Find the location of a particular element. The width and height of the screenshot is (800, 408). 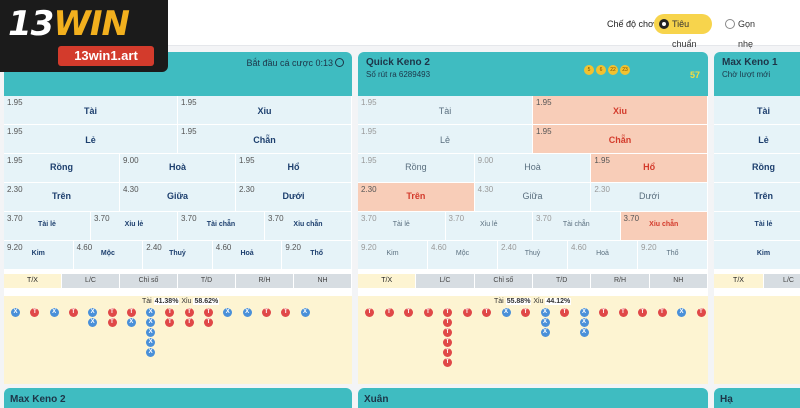

odds: 3.70 is located at coordinates (189, 218).